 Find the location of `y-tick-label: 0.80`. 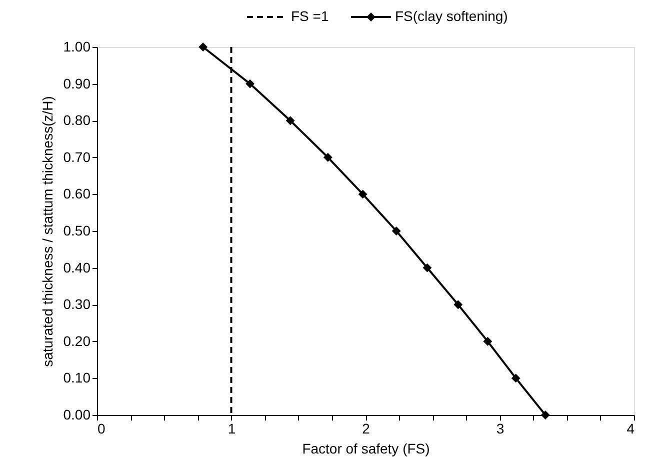

y-tick-label: 0.80 is located at coordinates (77, 120).